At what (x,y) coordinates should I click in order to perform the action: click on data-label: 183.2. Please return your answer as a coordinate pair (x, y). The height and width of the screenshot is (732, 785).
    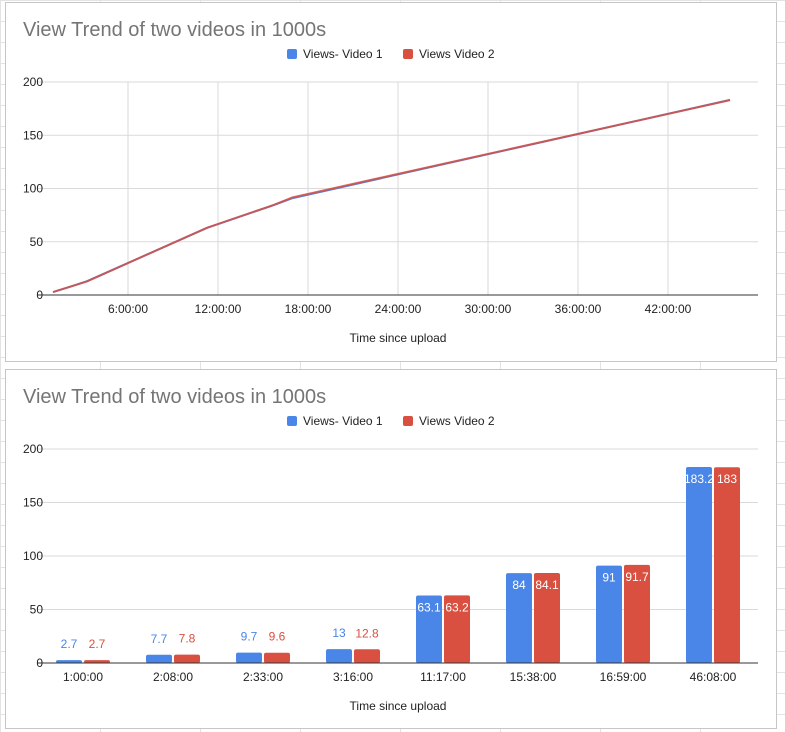
    Looking at the image, I should click on (699, 479).